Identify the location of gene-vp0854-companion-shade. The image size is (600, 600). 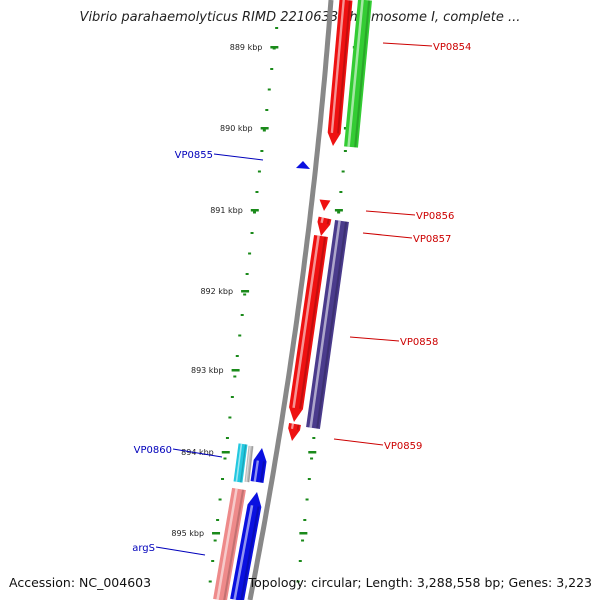
(362, 74).